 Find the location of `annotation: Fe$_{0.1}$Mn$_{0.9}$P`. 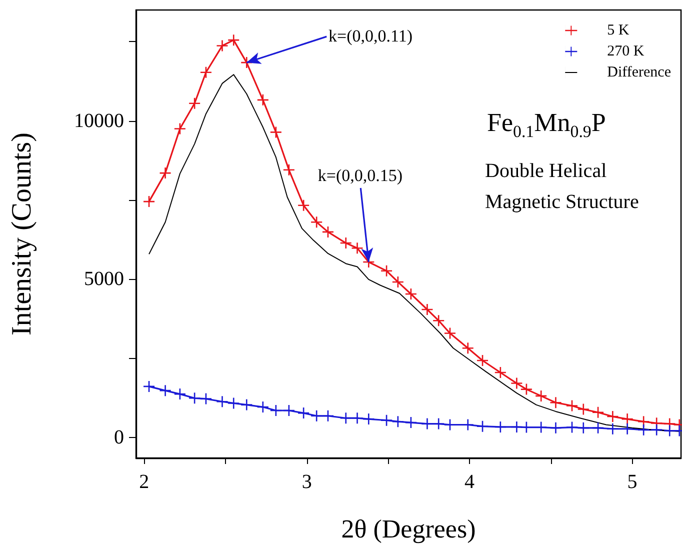

annotation: Fe$_{0.1}$Mn$_{0.9}$P is located at coordinates (546, 125).